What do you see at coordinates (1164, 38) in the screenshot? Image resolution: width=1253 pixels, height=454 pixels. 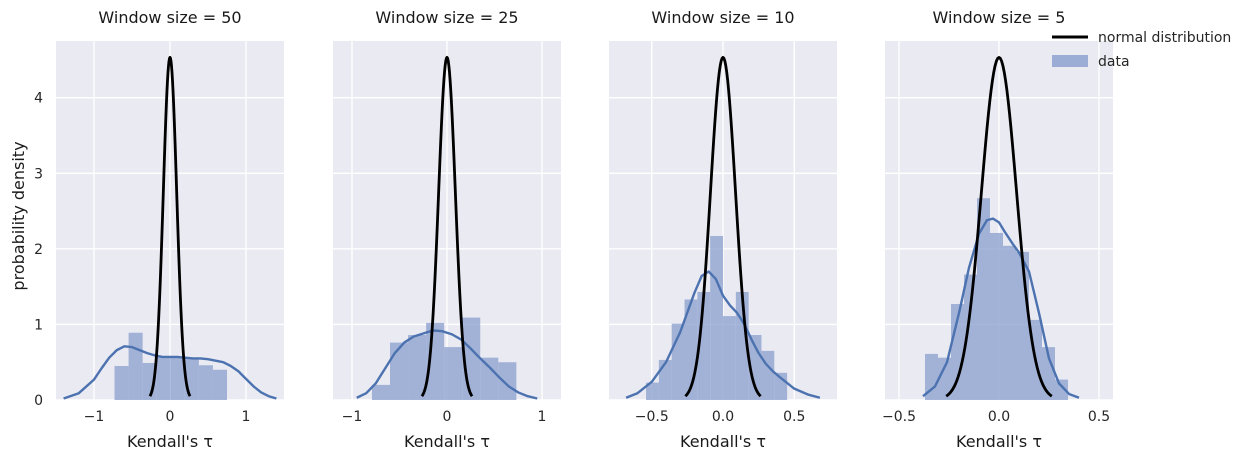 I see `legend-label: normal distribution` at bounding box center [1164, 38].